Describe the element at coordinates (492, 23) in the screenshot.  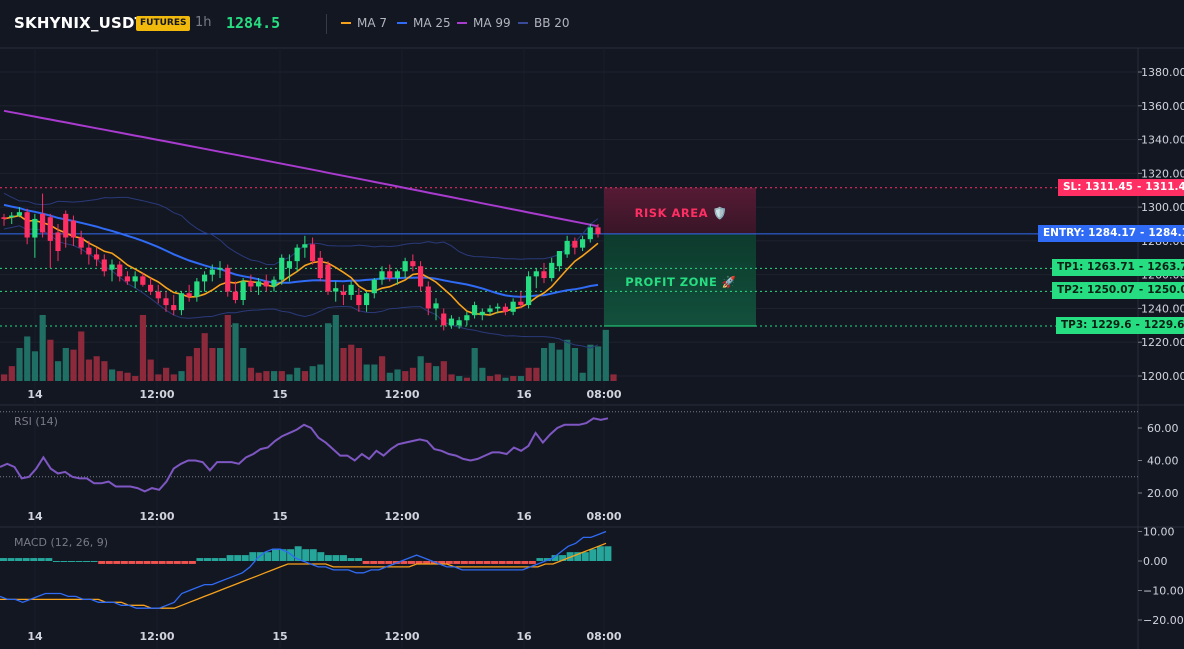
I see `legend-ma99-label: MA 99` at that location.